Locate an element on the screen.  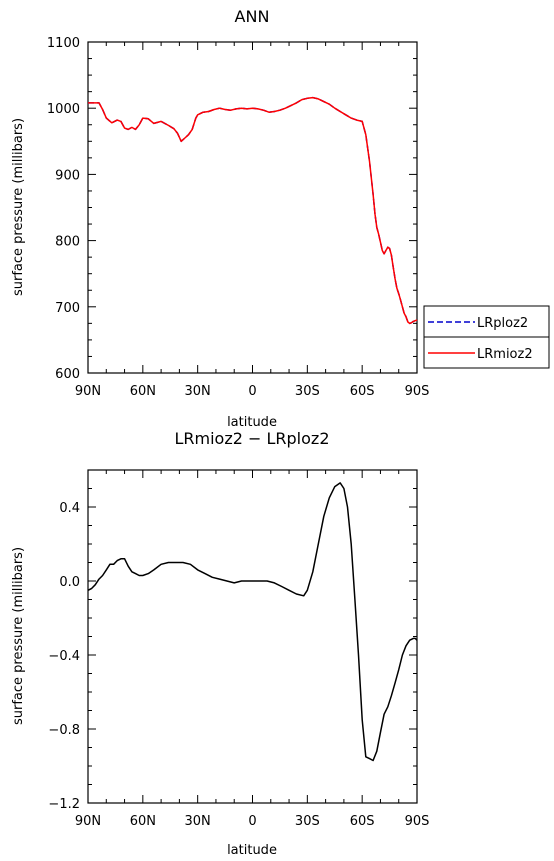
y-tick-label: 0.0 is located at coordinates (69, 582).